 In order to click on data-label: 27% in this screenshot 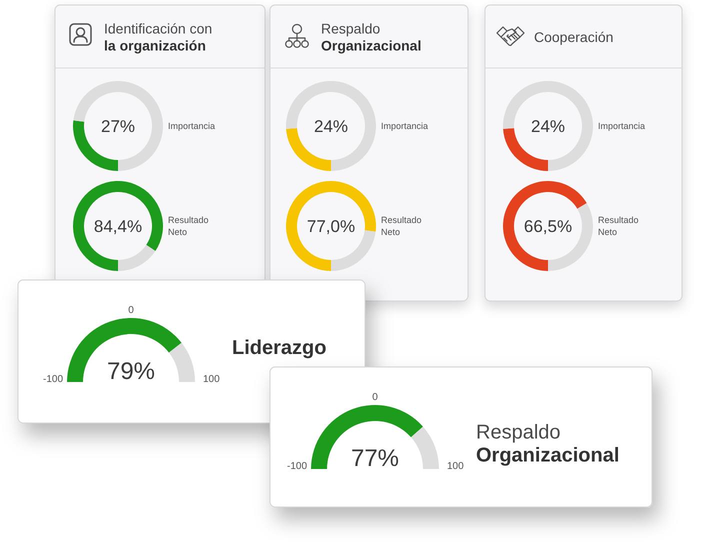, I will do `click(118, 126)`.